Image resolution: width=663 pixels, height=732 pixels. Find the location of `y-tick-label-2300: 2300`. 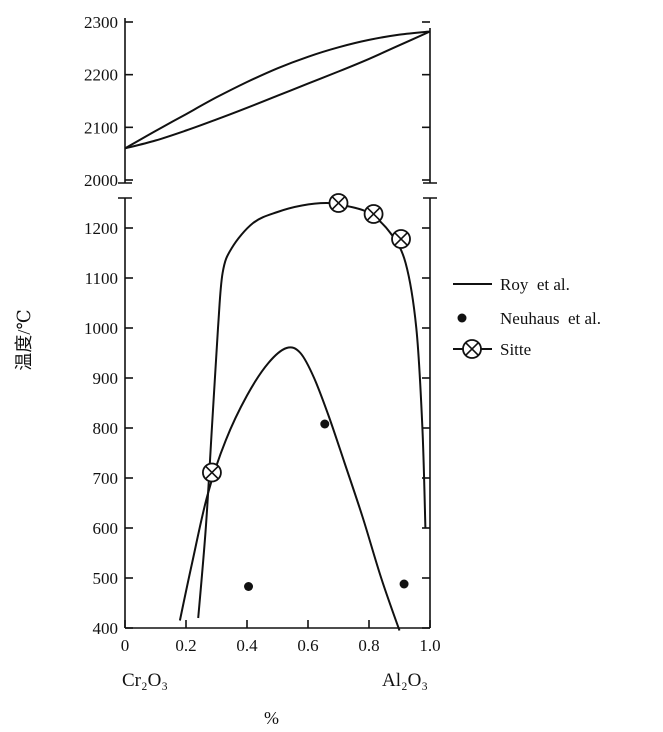

y-tick-label-2300: 2300 is located at coordinates (101, 22).